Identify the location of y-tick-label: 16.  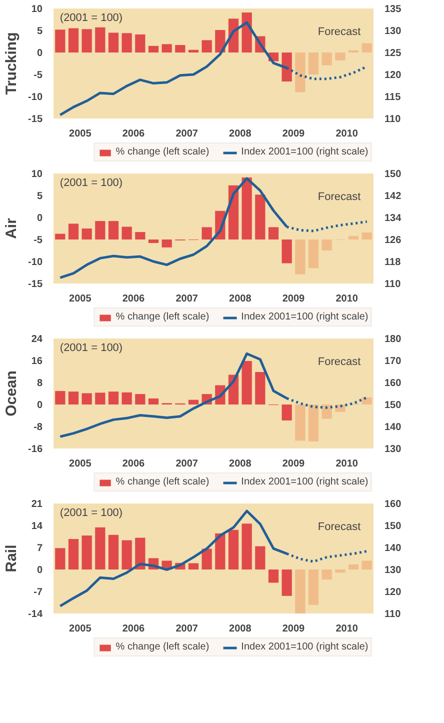
(37, 361).